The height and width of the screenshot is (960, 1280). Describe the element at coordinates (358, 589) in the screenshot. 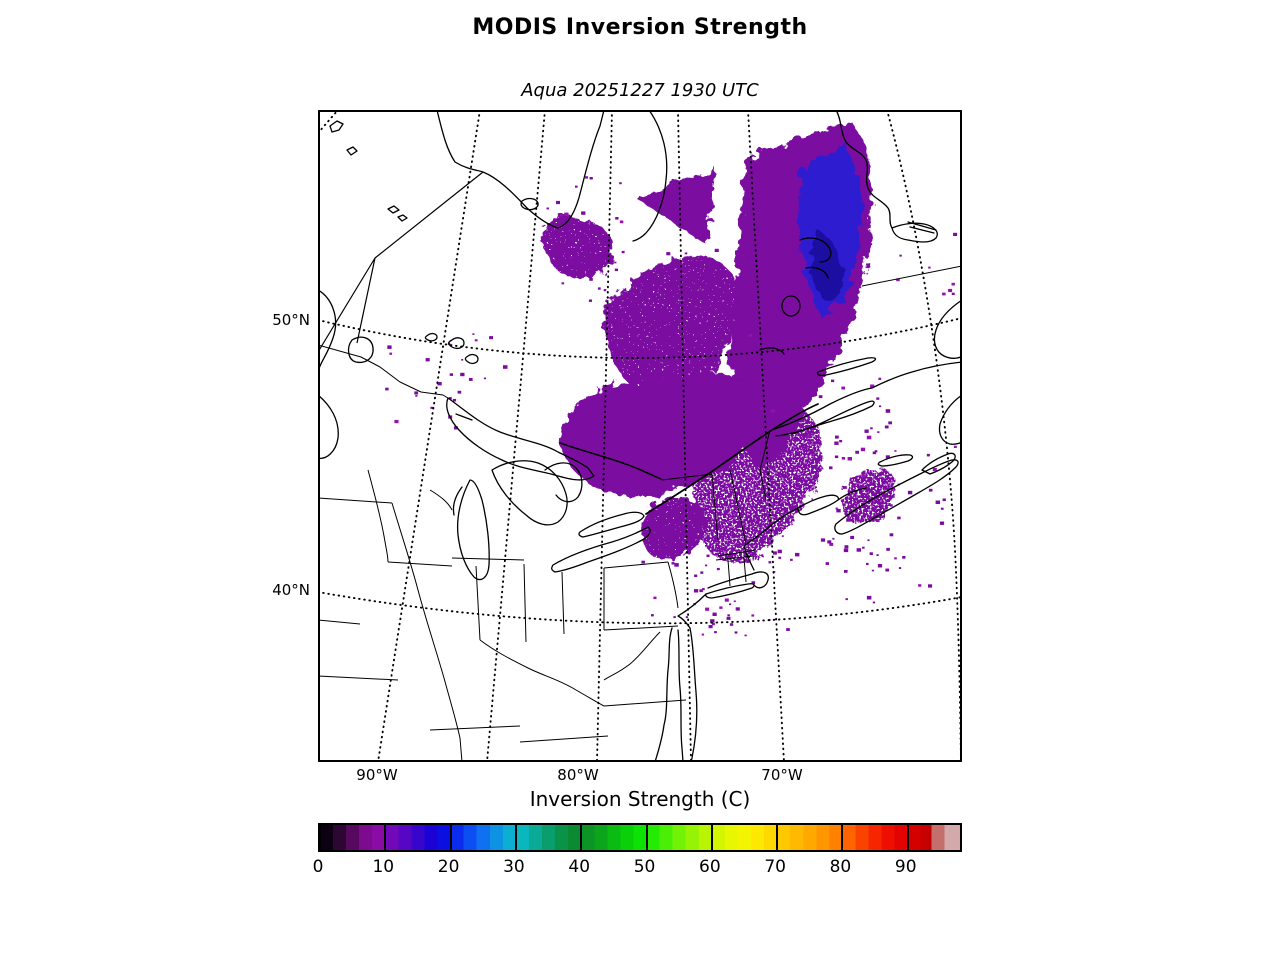

I see `borders-plains` at that location.